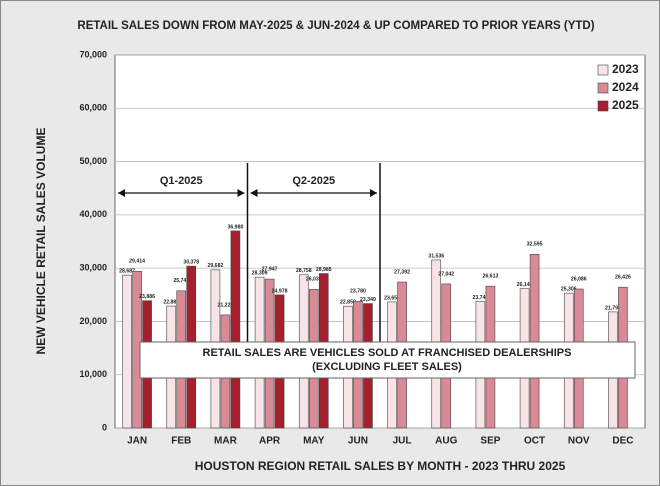 Image resolution: width=660 pixels, height=486 pixels. Describe the element at coordinates (314, 441) in the screenshot. I see `x-tick-label: MAY` at that location.